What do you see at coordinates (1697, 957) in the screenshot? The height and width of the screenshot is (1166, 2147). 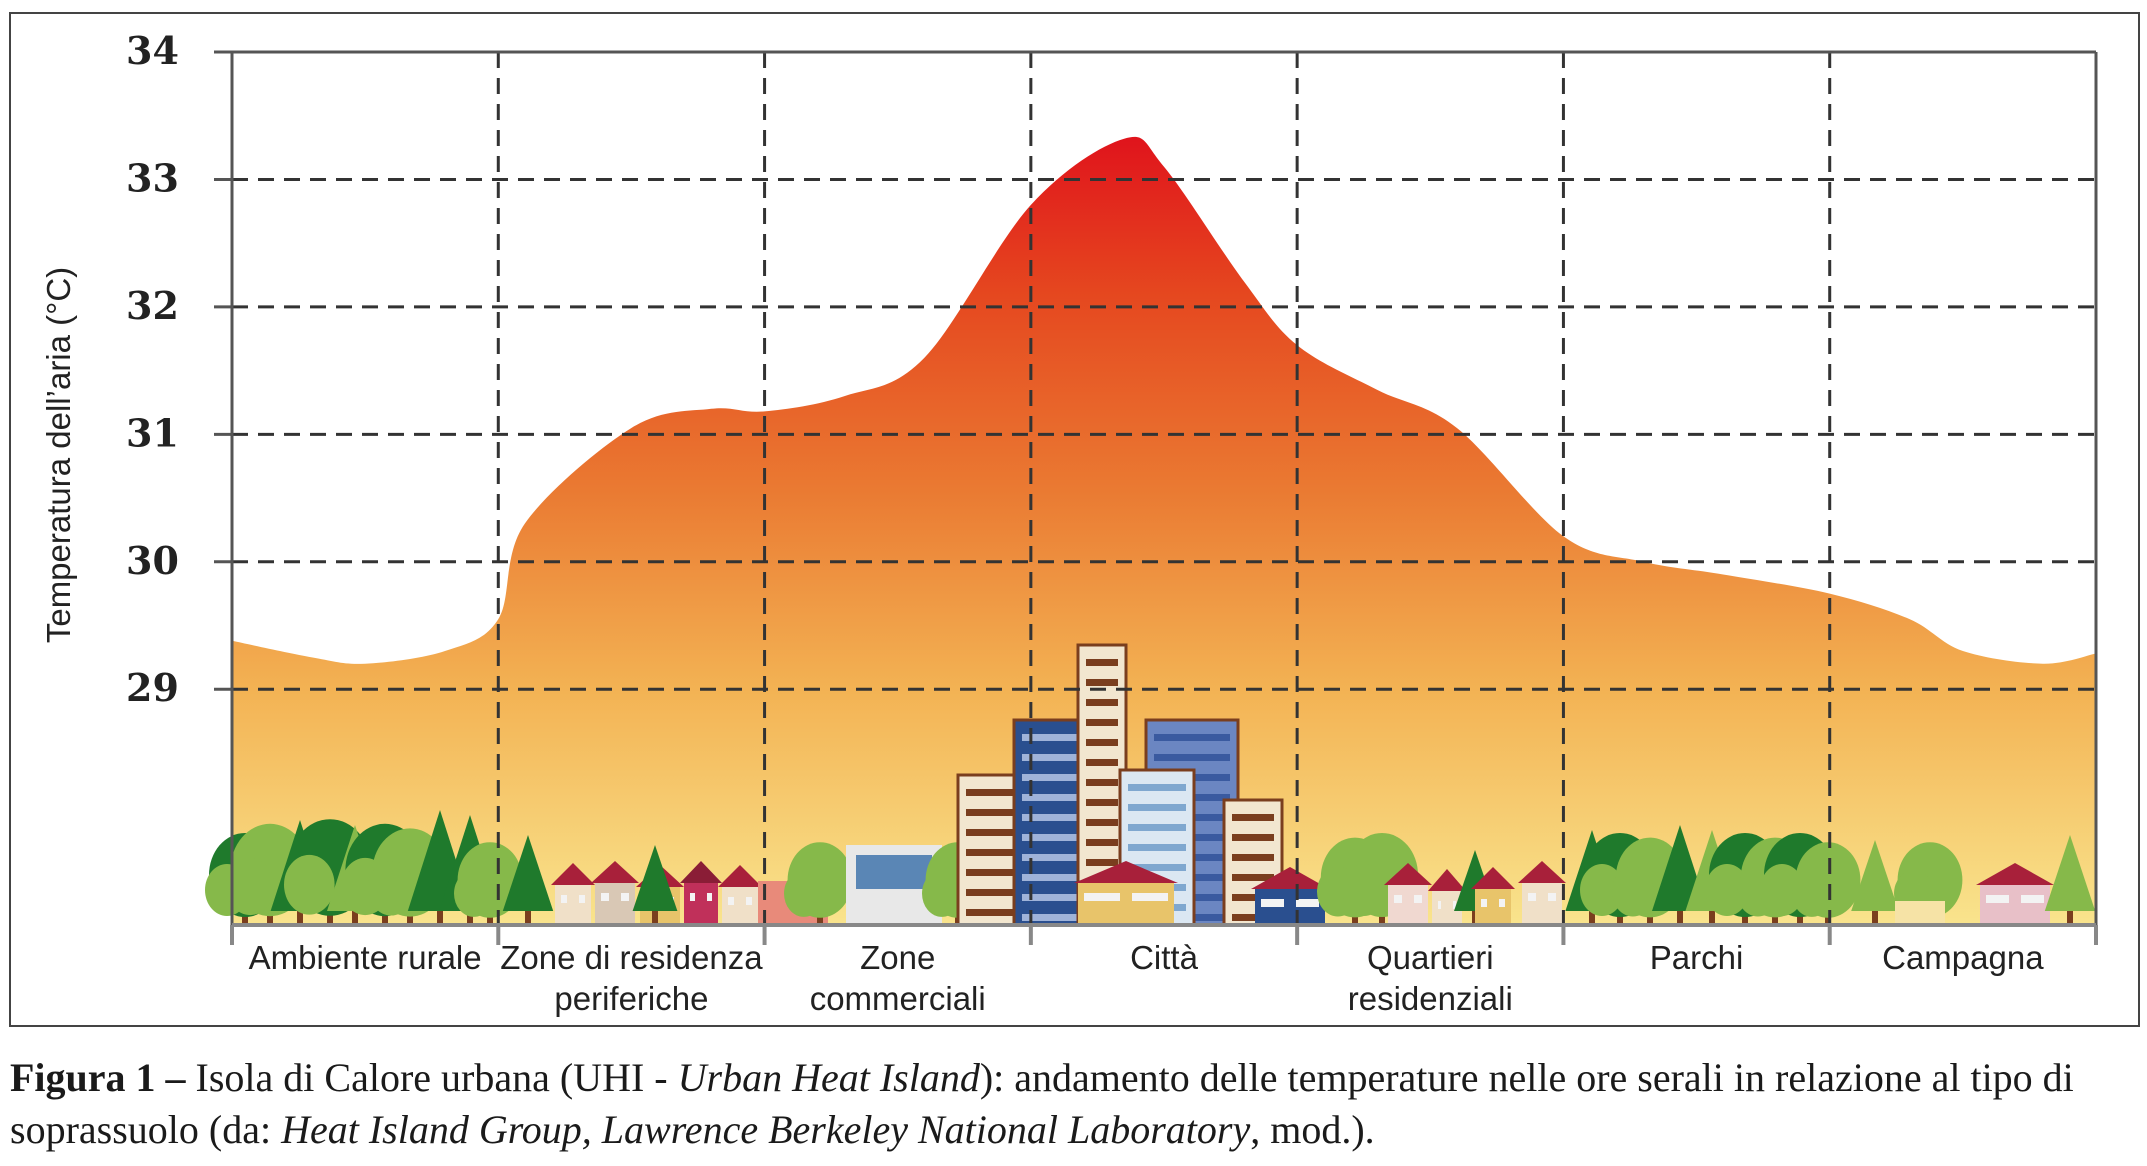 I see `category-label: Parchi` at bounding box center [1697, 957].